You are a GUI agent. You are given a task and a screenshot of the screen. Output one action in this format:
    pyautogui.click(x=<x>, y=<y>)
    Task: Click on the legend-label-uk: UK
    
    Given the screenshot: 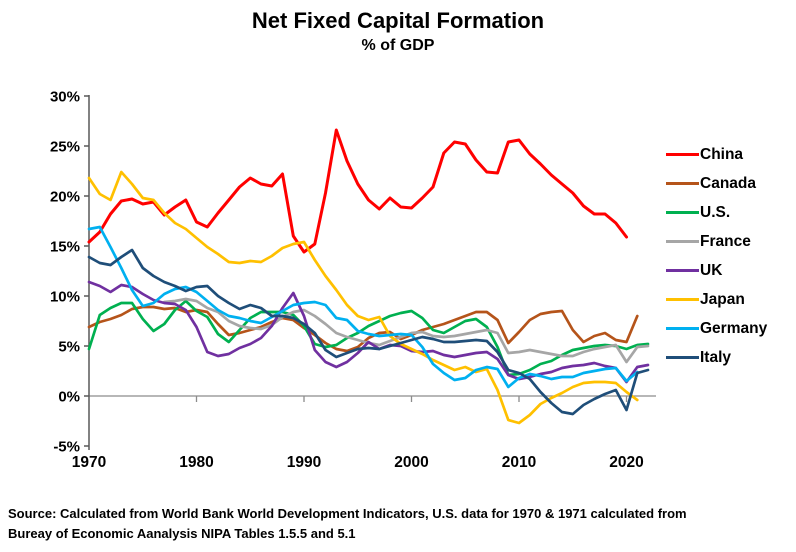 What is the action you would take?
    pyautogui.click(x=711, y=270)
    